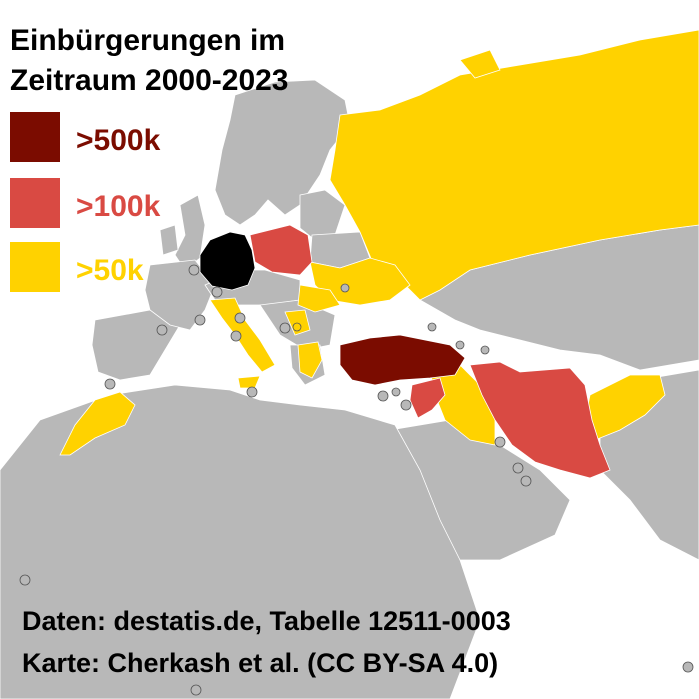  What do you see at coordinates (217, 292) in the screenshot?
I see `marker-liechtenstein` at bounding box center [217, 292].